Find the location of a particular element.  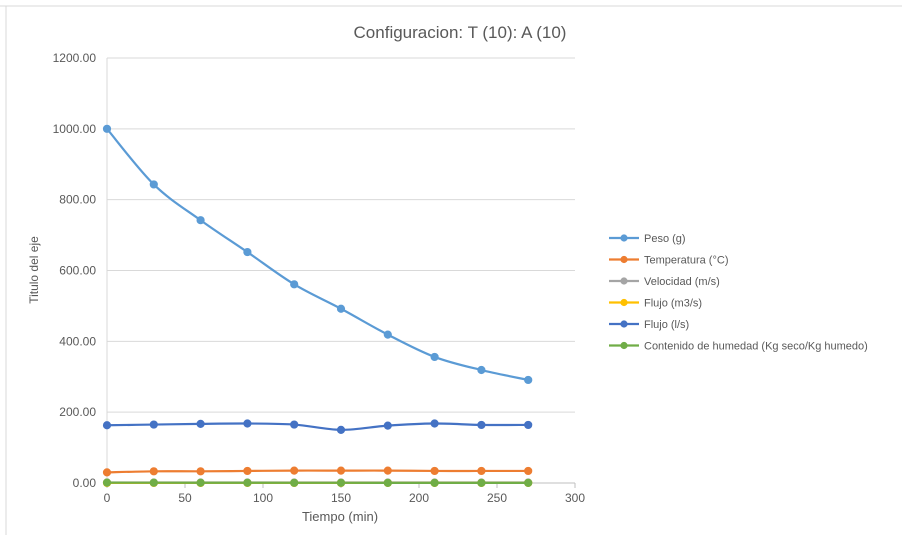

x-tick-label: 100 is located at coordinates (263, 498).